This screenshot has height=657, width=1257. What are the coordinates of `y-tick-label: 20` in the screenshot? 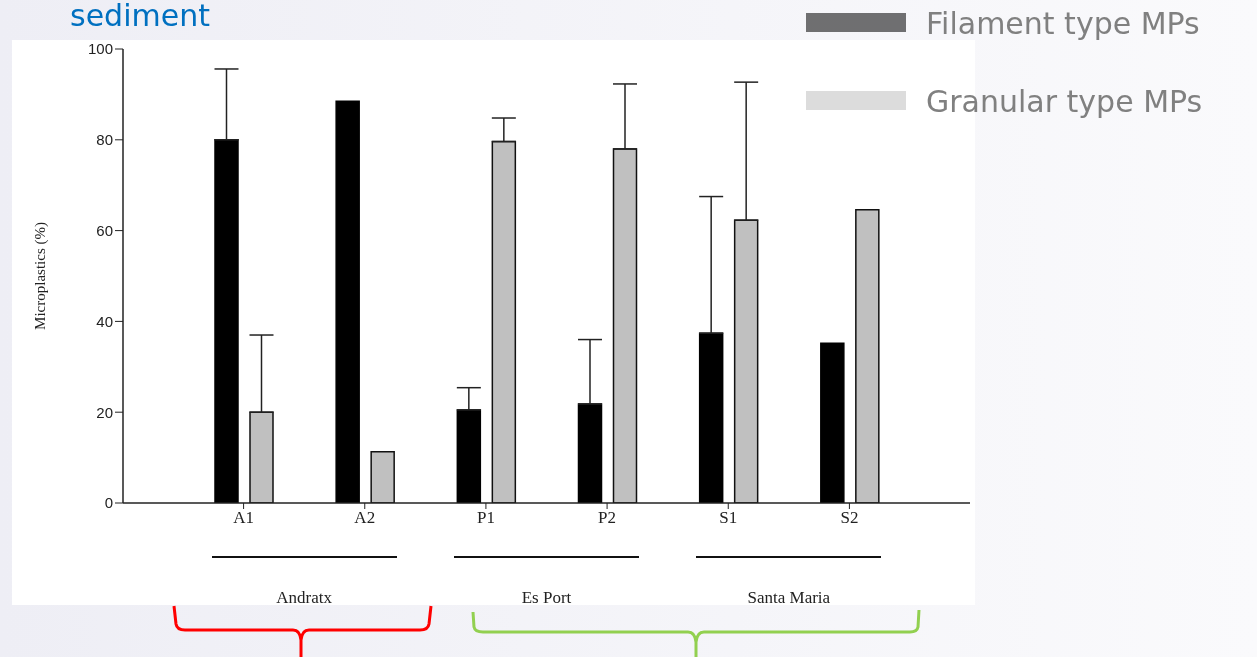 It's located at (104, 412).